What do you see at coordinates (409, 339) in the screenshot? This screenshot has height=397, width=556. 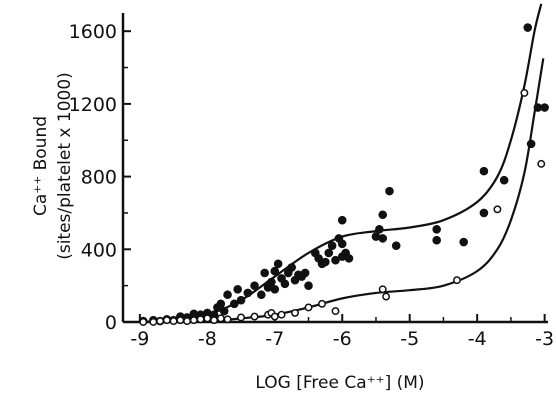 I see `x-tick-label: -5` at bounding box center [409, 339].